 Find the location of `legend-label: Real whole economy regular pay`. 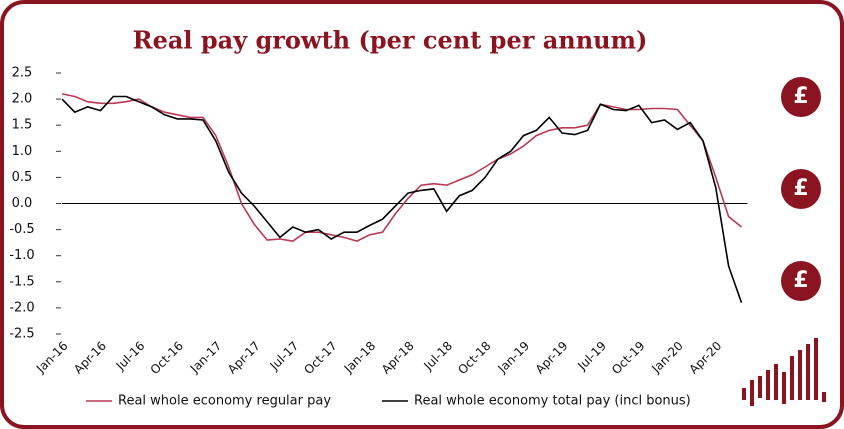

legend-label: Real whole economy regular pay is located at coordinates (224, 401).